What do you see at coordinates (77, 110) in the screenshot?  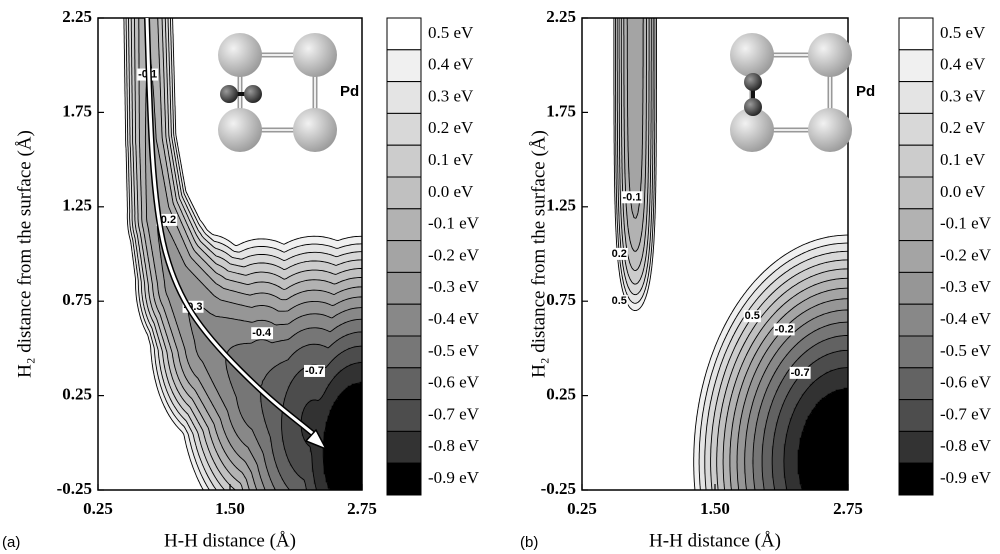 I see `y-tick-label: 1.75` at bounding box center [77, 110].